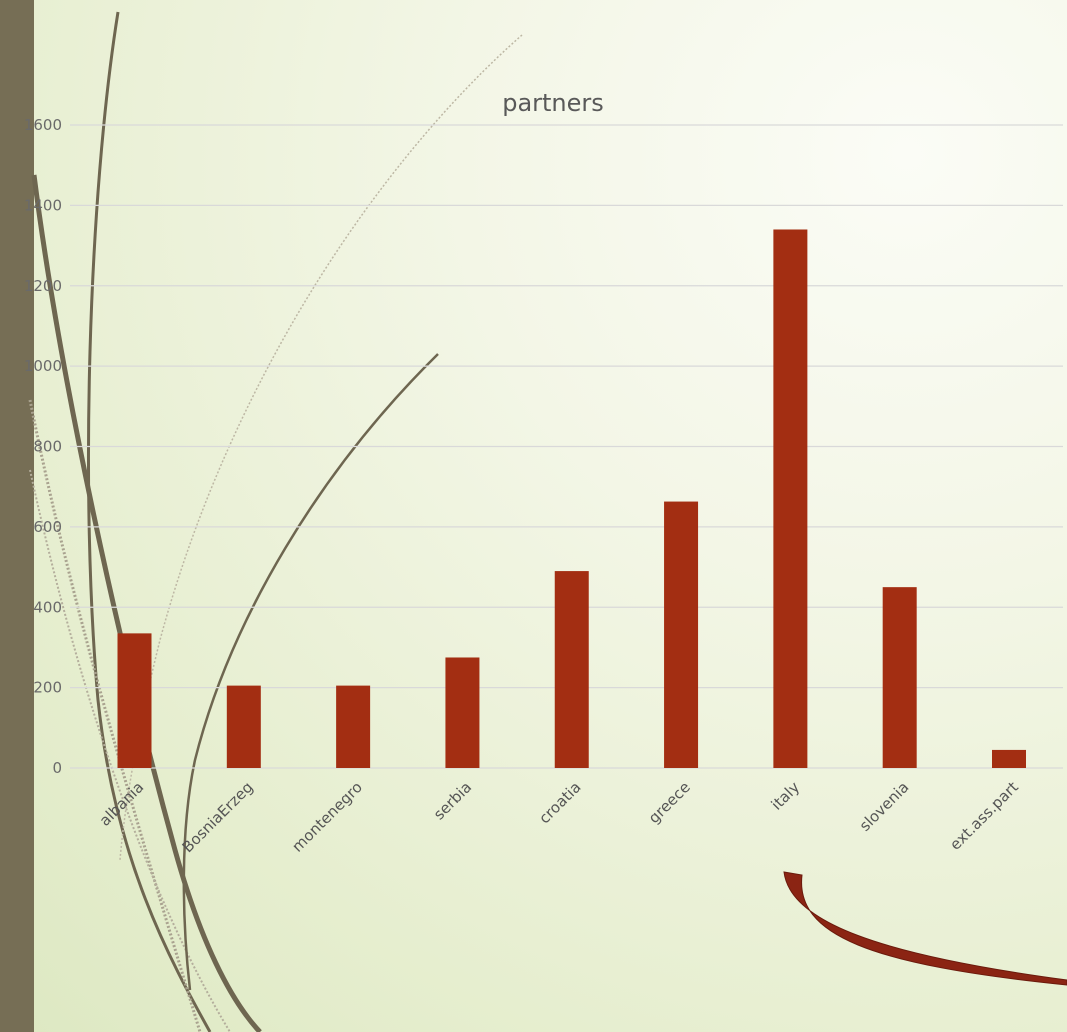 The image size is (1067, 1032). What do you see at coordinates (43, 366) in the screenshot?
I see `y-tick-label: 1000` at bounding box center [43, 366].